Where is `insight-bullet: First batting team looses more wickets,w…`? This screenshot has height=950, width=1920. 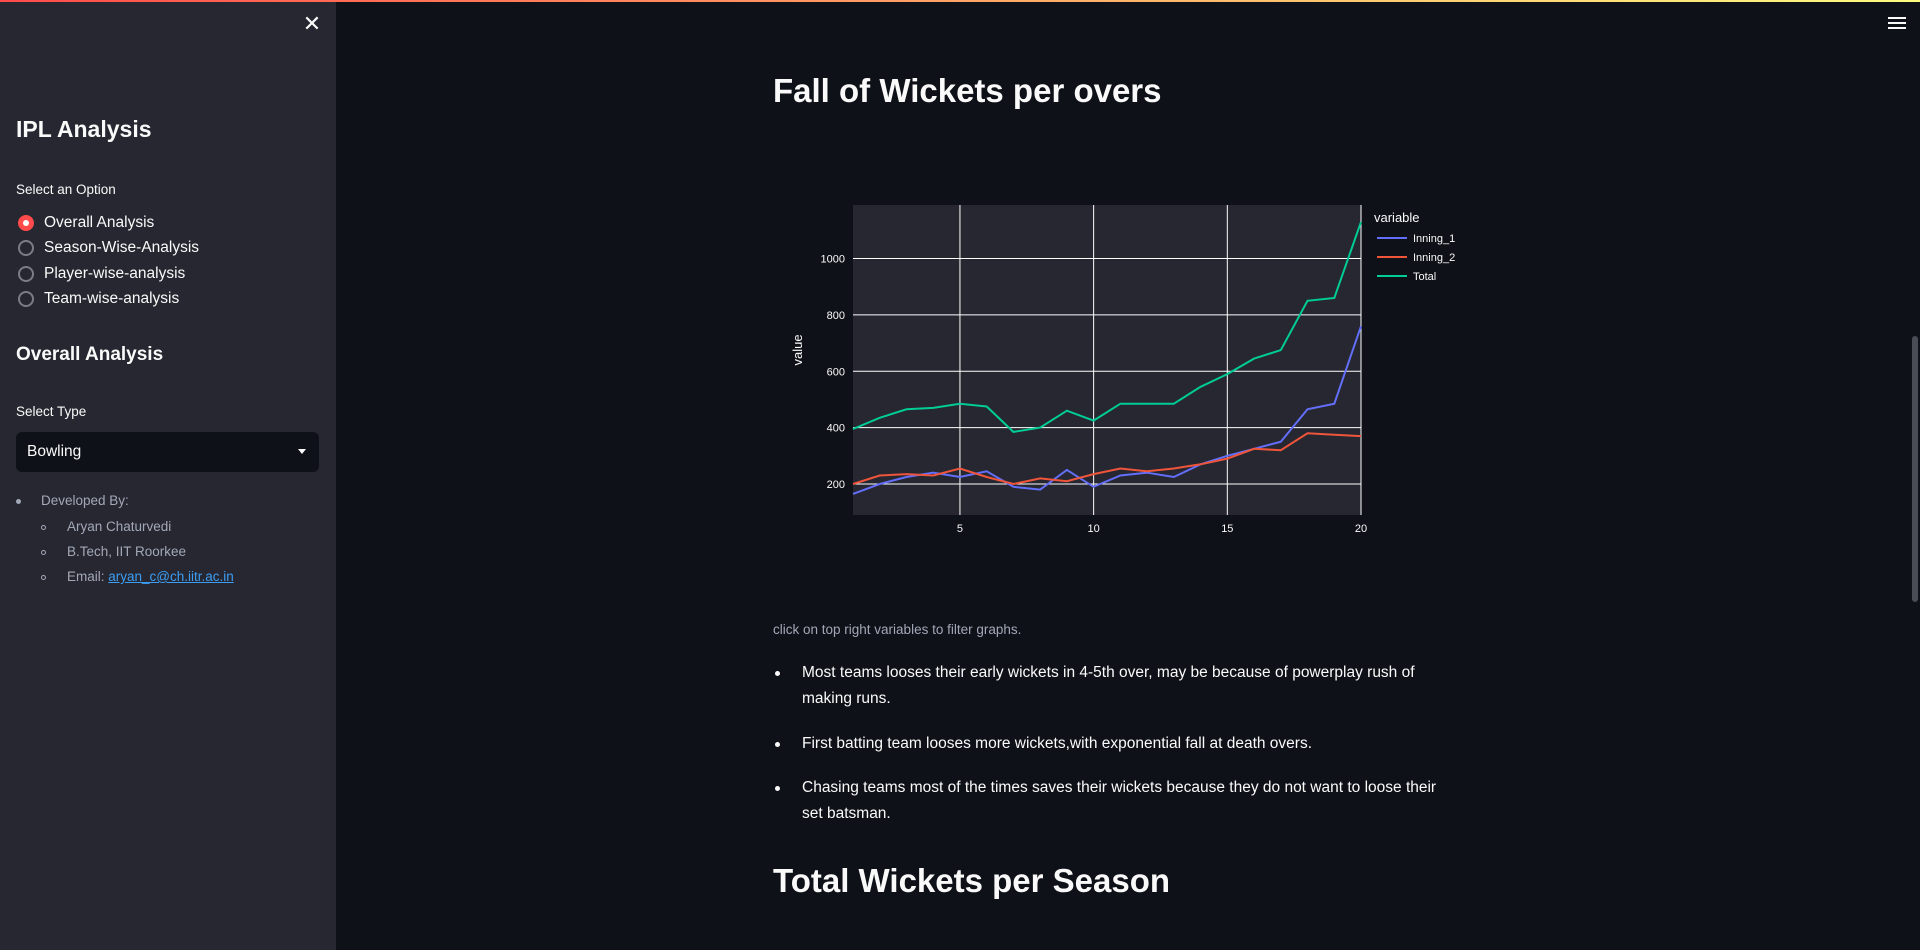 insight-bullet: First batting team looses more wickets,w… is located at coordinates (1113, 744).